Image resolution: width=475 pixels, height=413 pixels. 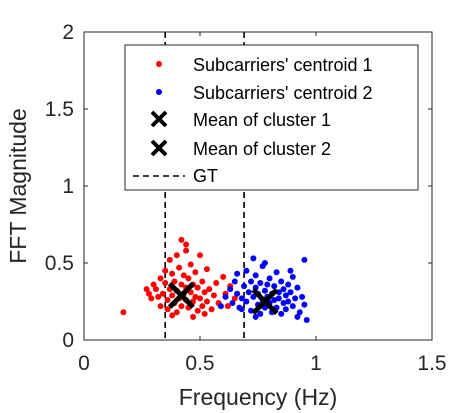 I want to click on y-tick-label: 2, so click(x=68, y=32).